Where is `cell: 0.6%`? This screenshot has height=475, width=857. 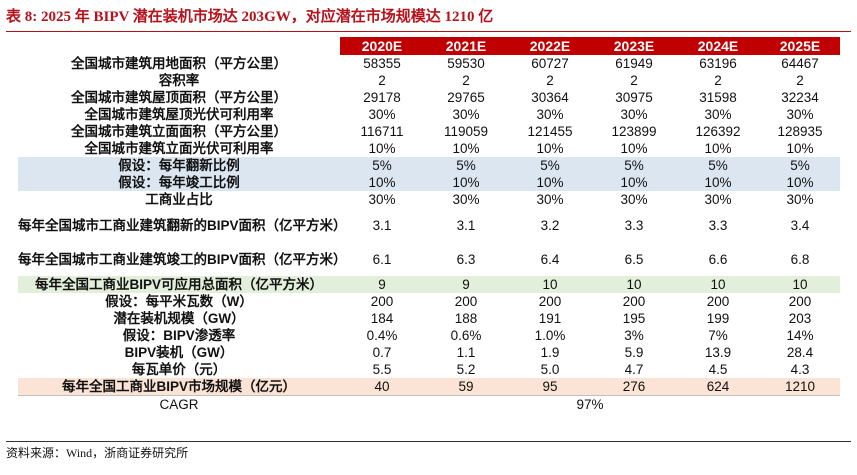 cell: 0.6% is located at coordinates (466, 335).